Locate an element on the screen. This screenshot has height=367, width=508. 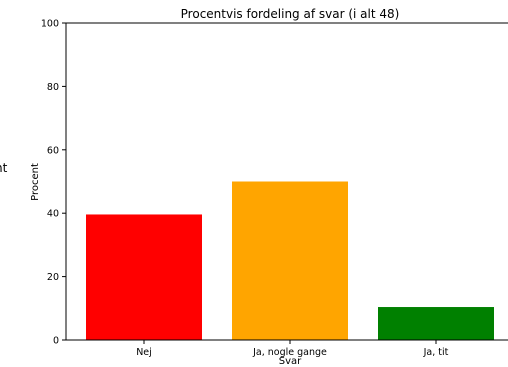
y-axis-label: Procent is located at coordinates (35, 182).